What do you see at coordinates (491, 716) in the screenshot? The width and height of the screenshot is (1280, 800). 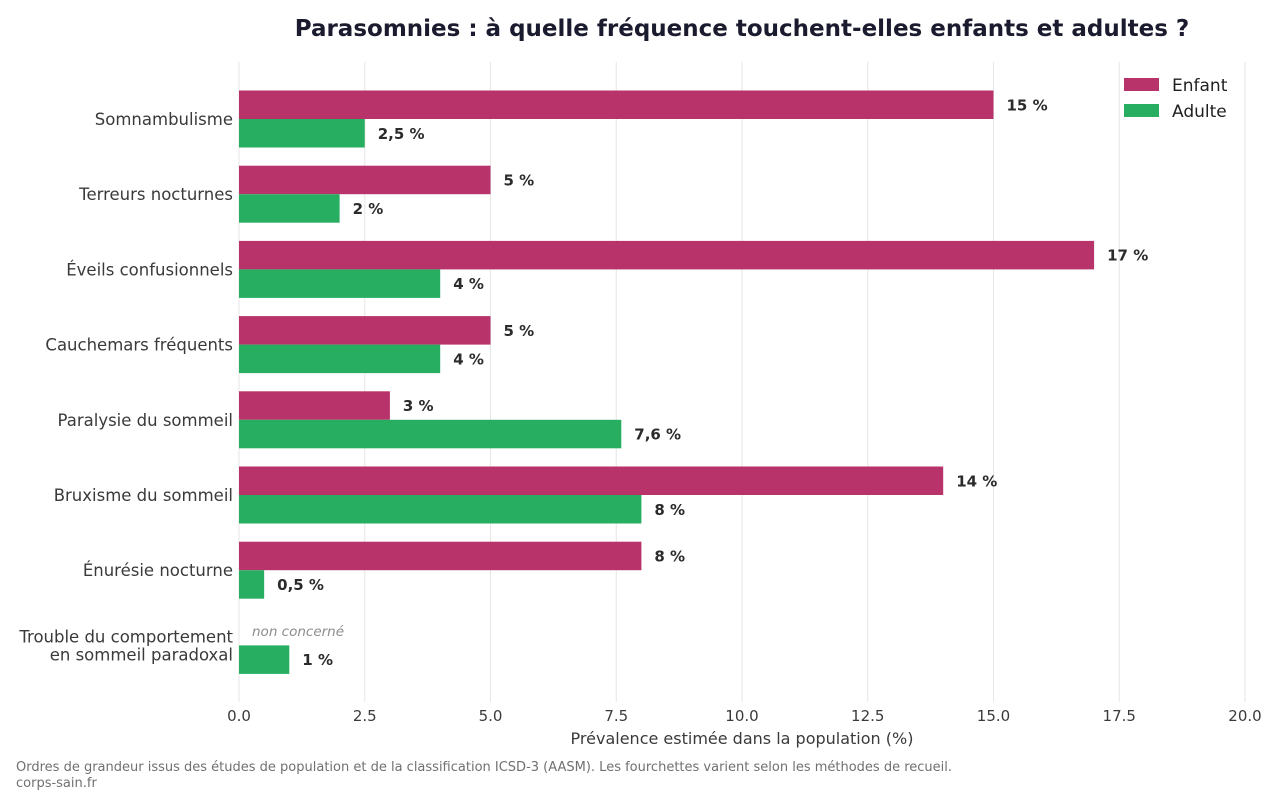 I see `x-tick-label: 5.0` at bounding box center [491, 716].